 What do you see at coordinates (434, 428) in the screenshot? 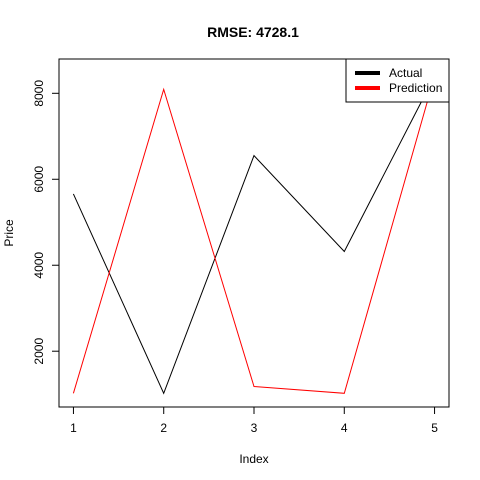
I see `x-tick-label: 5` at bounding box center [434, 428].